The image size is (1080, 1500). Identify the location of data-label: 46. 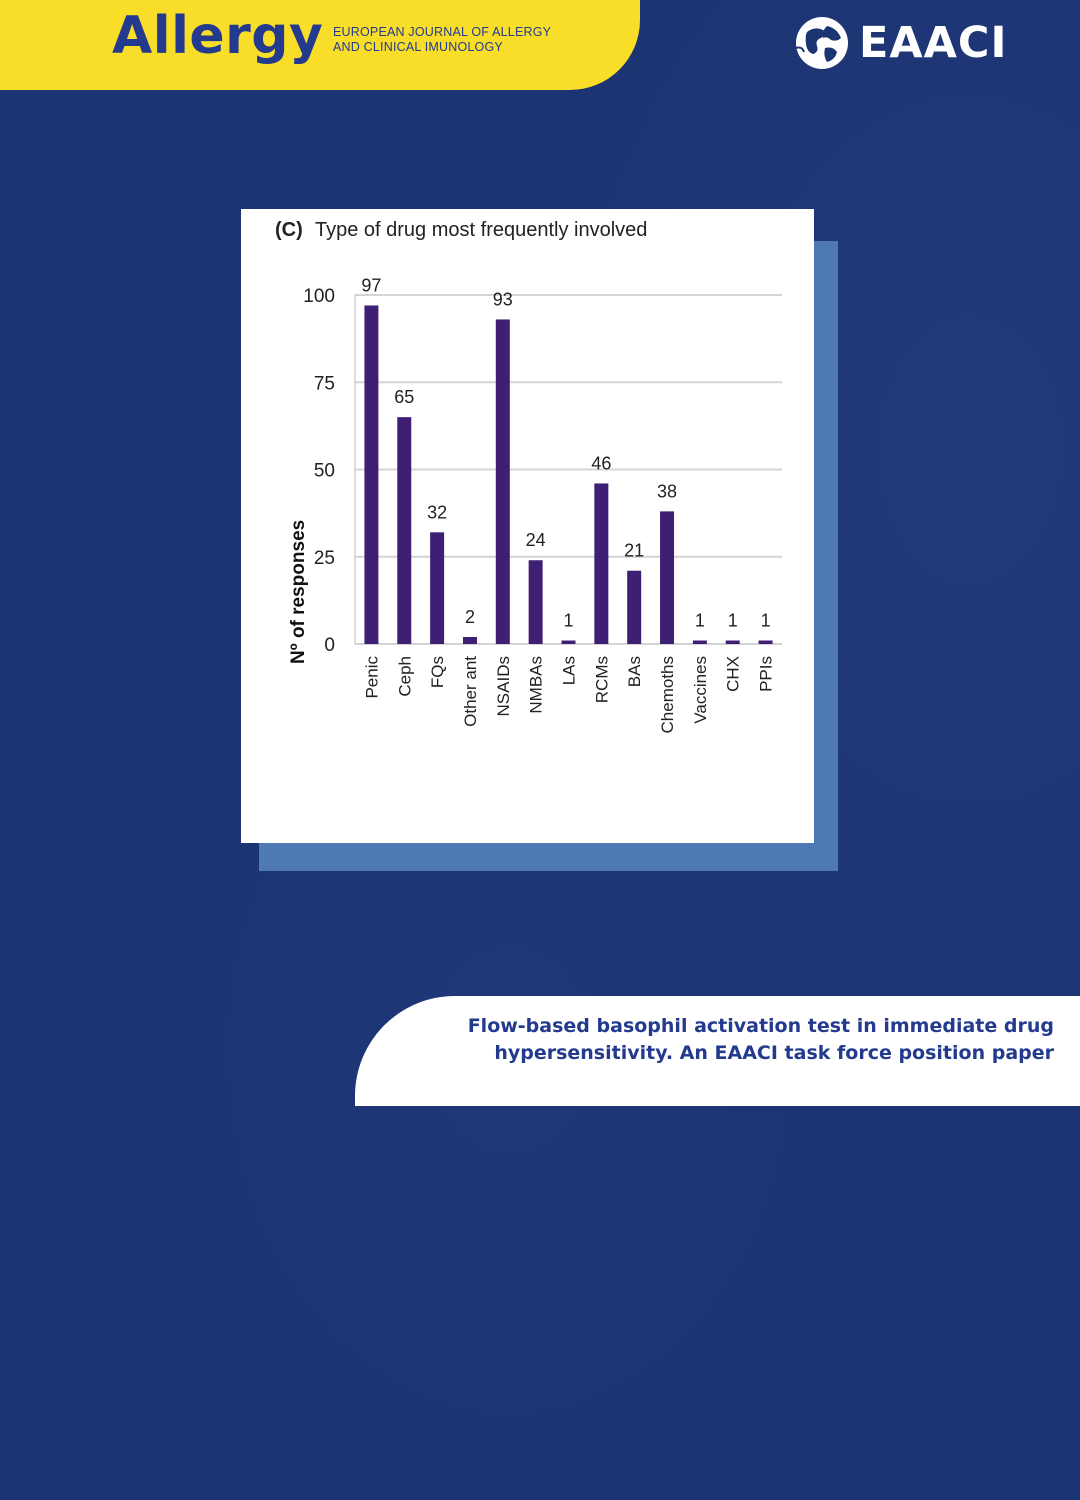
(601, 463).